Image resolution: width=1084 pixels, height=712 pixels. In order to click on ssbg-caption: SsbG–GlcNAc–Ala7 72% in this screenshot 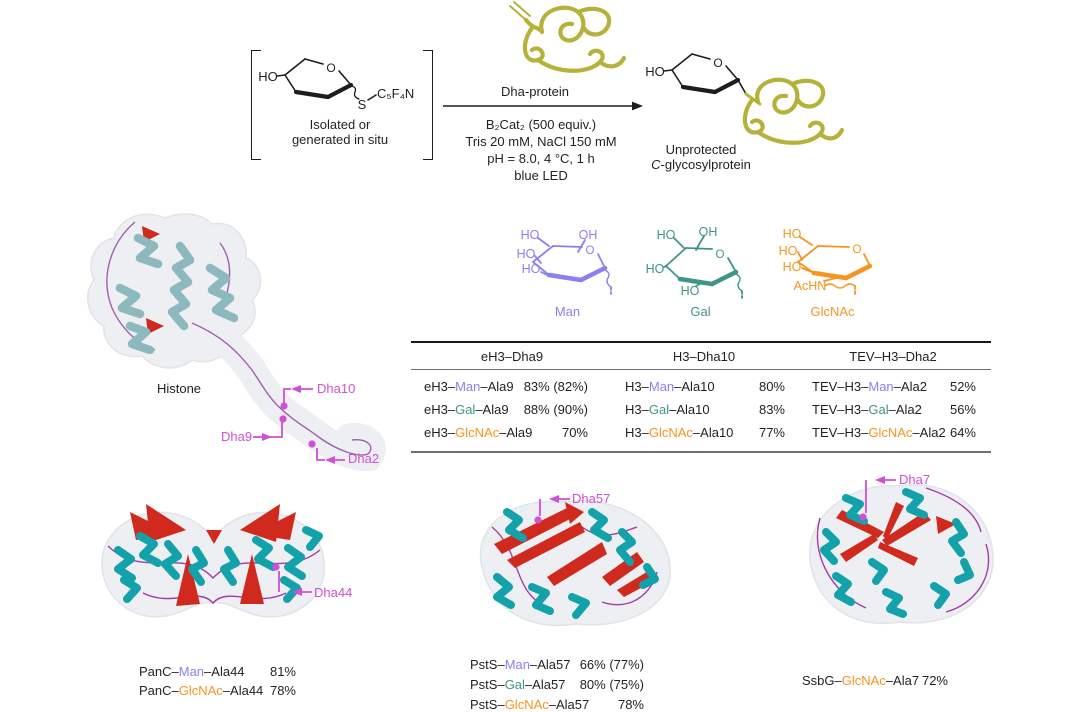, I will do `click(875, 680)`.